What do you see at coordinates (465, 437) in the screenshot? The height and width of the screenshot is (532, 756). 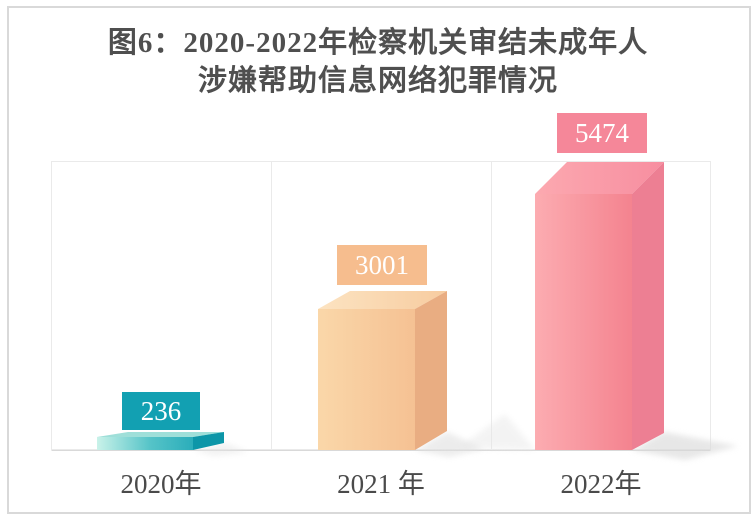 I see `bar-shadows` at bounding box center [465, 437].